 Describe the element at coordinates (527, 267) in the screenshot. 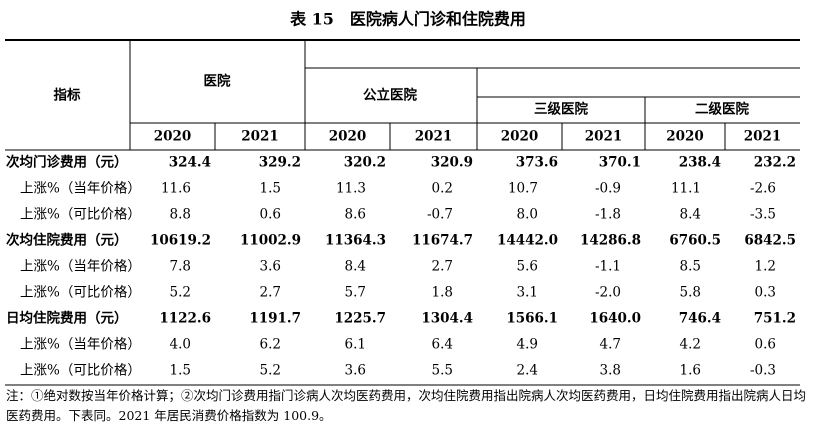

I see `cell: 5.6` at that location.